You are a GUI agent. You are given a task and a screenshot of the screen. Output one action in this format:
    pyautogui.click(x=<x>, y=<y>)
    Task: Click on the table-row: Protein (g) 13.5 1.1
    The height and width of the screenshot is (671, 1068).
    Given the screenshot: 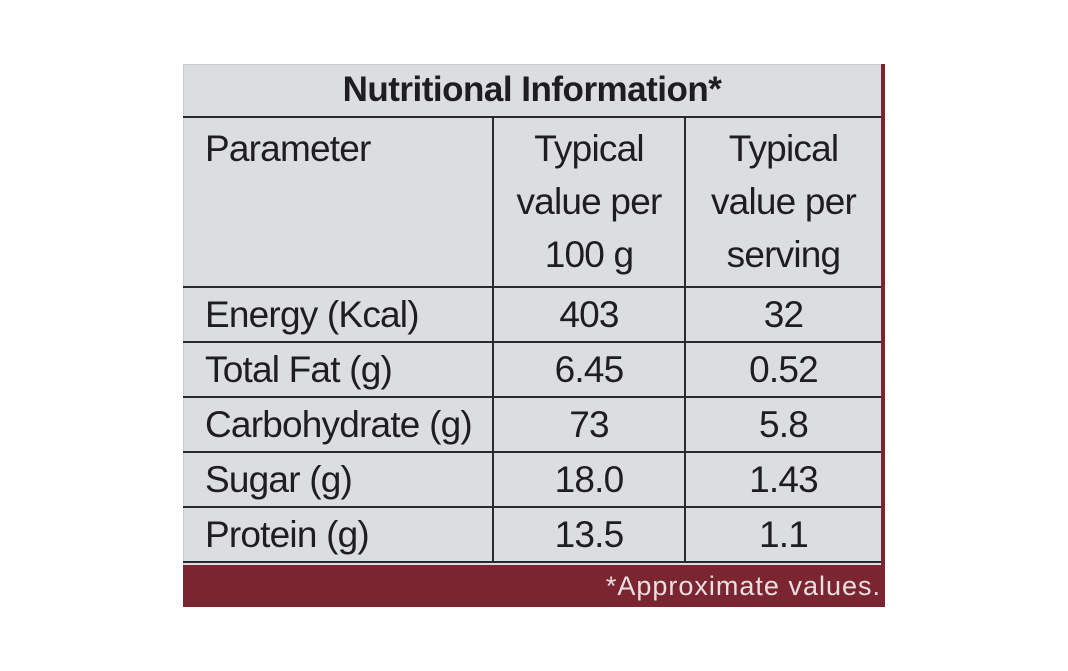 What is the action you would take?
    pyautogui.click(x=532, y=534)
    